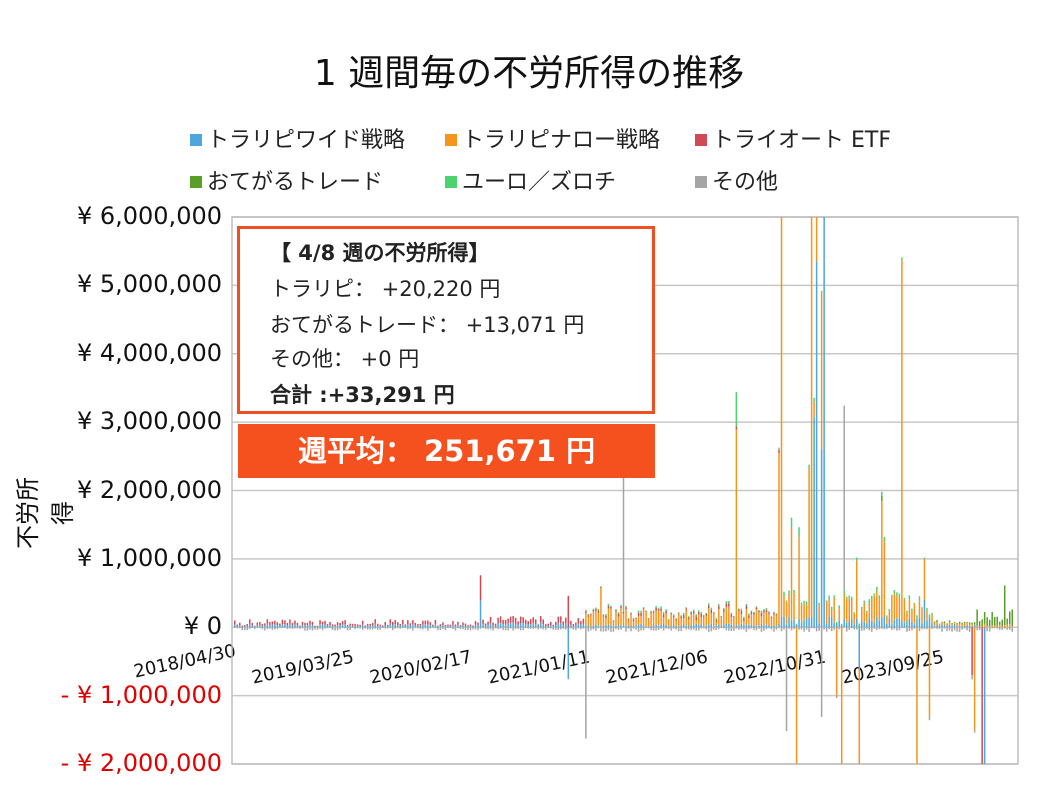  Describe the element at coordinates (801, 140) in the screenshot. I see `legend-label: トライオート ETF` at that location.